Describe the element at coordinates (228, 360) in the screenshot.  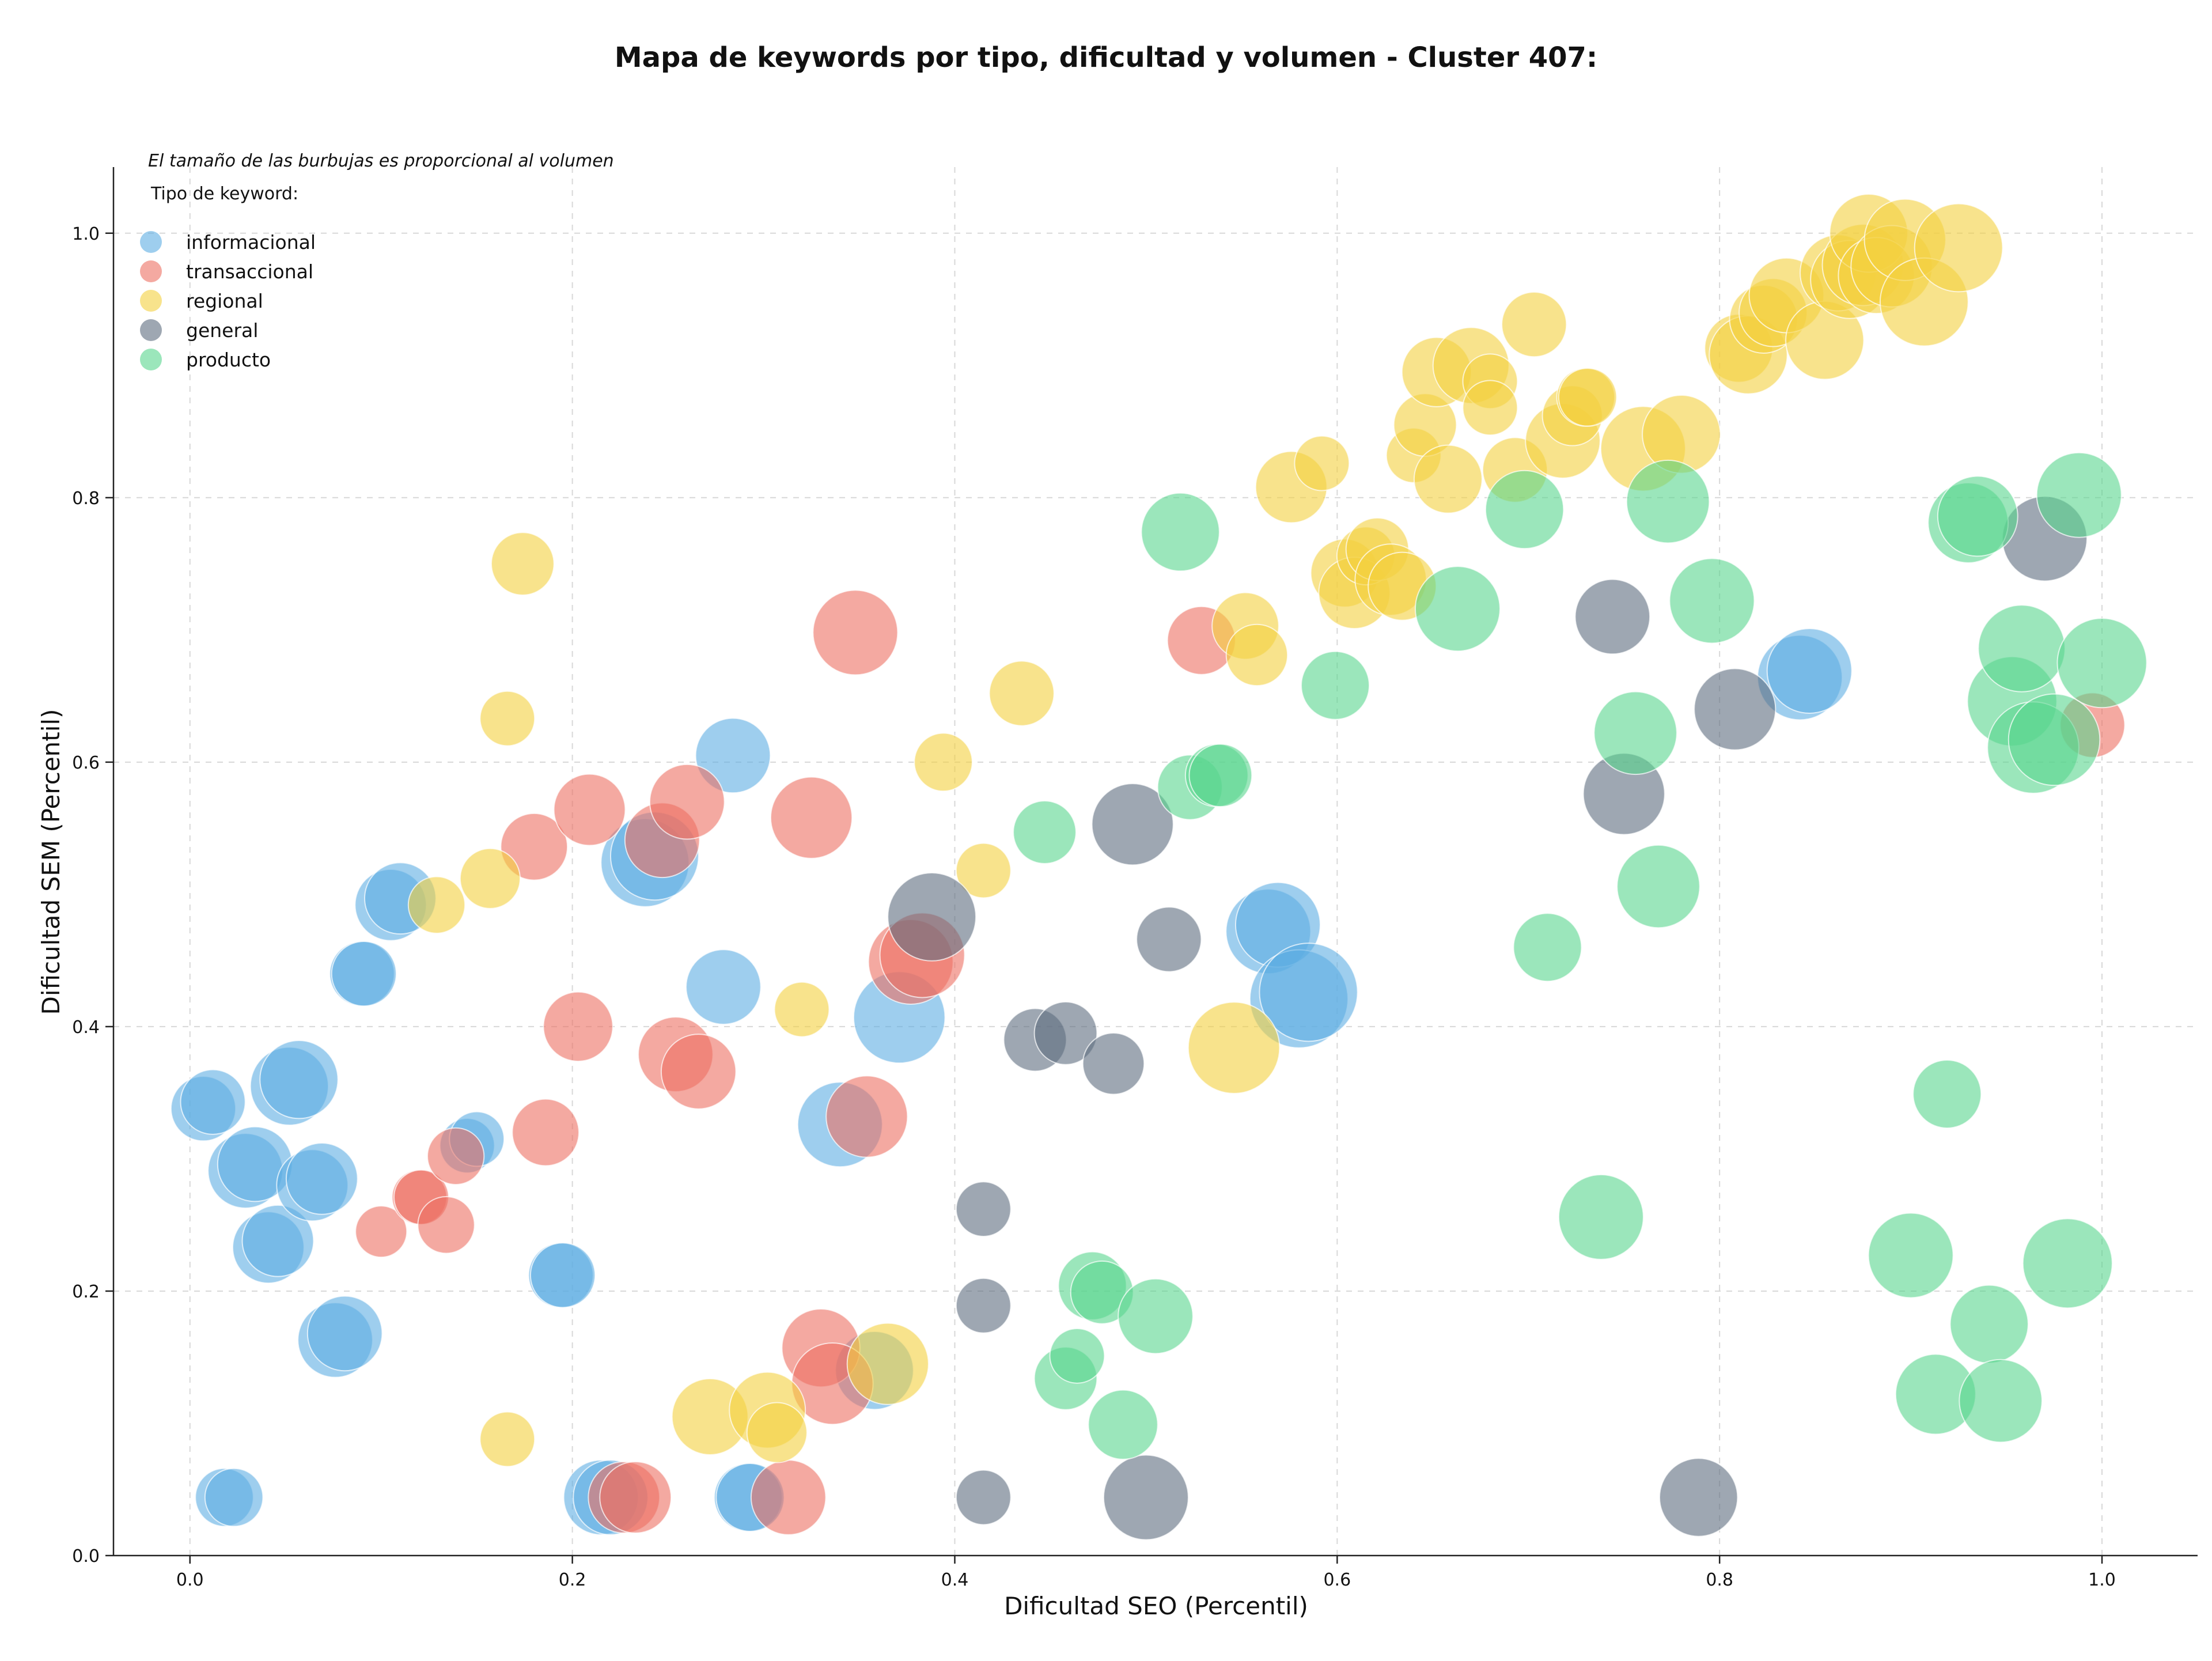
I see `legend-label-producto: producto` at that location.